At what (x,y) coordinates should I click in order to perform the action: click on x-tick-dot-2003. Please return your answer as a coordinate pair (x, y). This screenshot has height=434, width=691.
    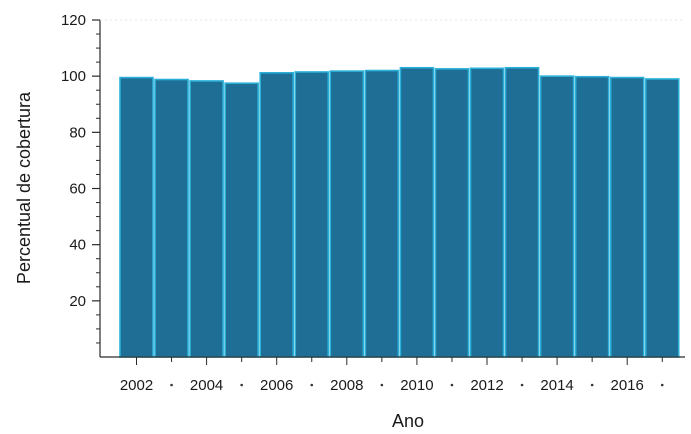
    Looking at the image, I should click on (171, 385).